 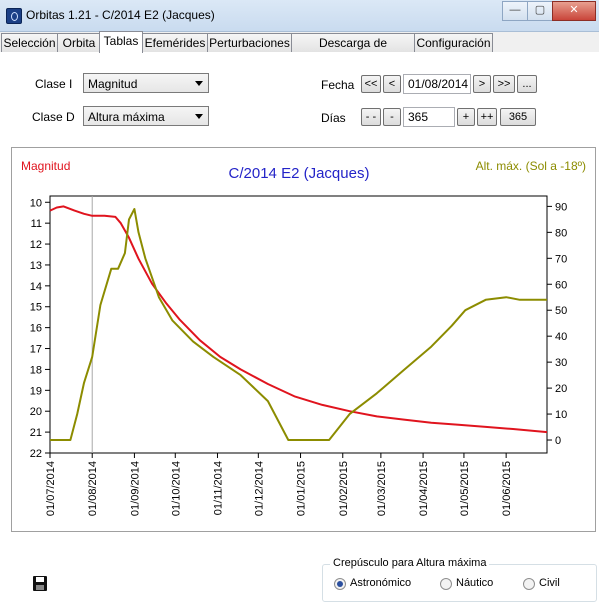 I want to click on right-tick-label: 40, so click(x=561, y=337).